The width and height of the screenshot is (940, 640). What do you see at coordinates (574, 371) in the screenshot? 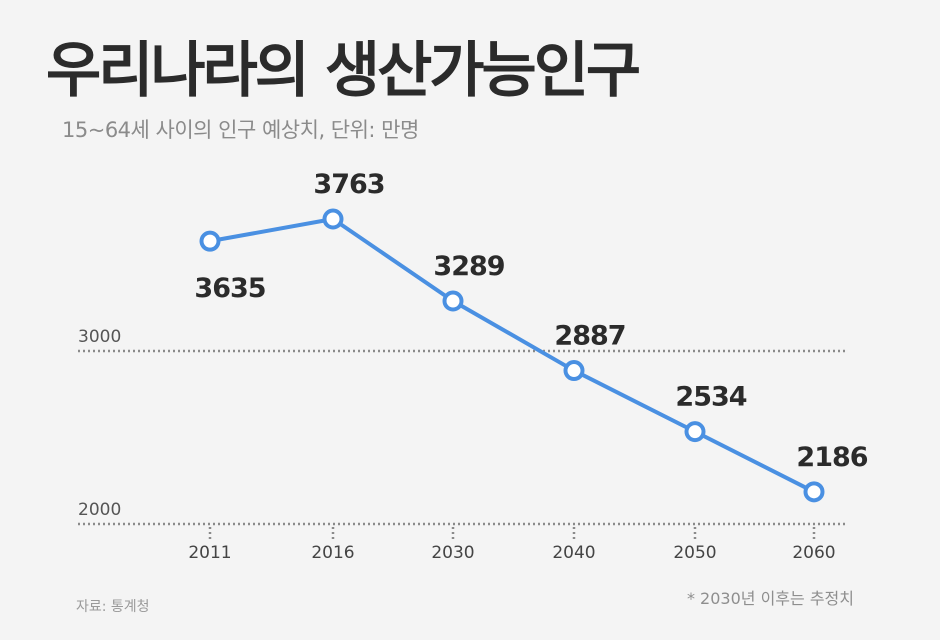
I see `data-point-2040` at bounding box center [574, 371].